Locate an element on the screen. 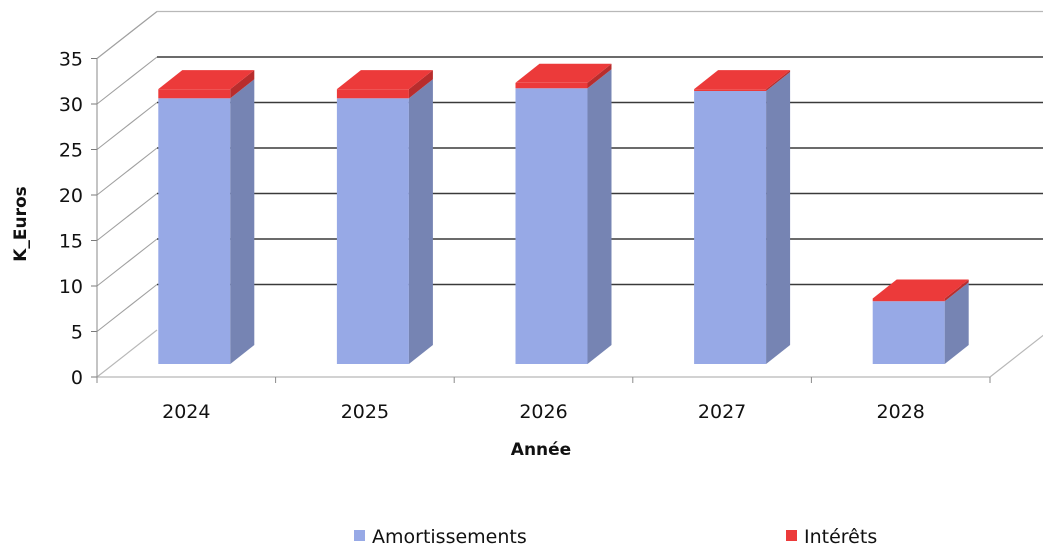 This screenshot has height=553, width=1043. bar-side-amortissements-2025 is located at coordinates (420, 221).